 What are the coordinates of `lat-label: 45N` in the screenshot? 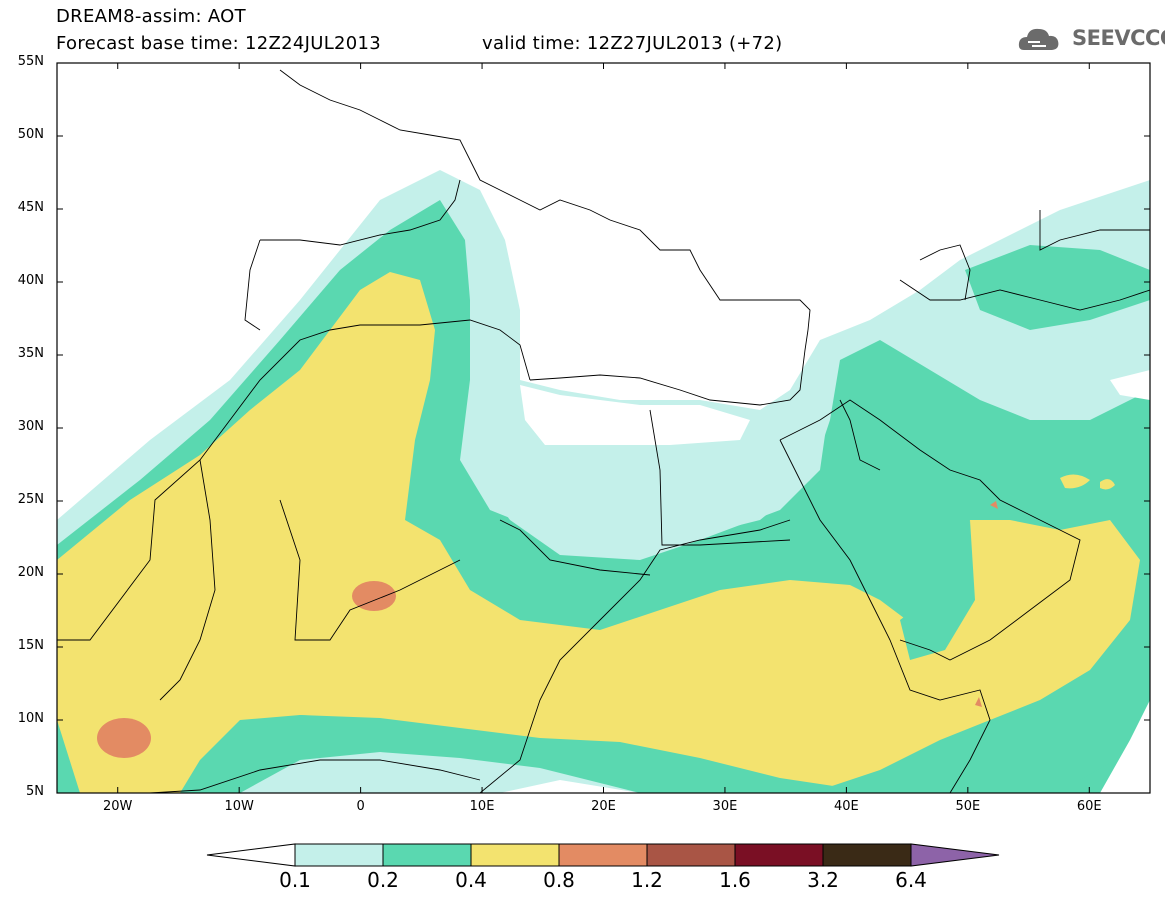 It's located at (30, 207).